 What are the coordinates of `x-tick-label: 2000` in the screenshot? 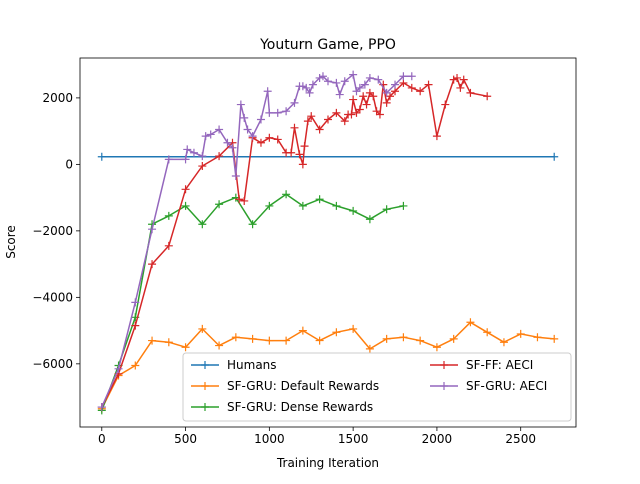 It's located at (437, 439).